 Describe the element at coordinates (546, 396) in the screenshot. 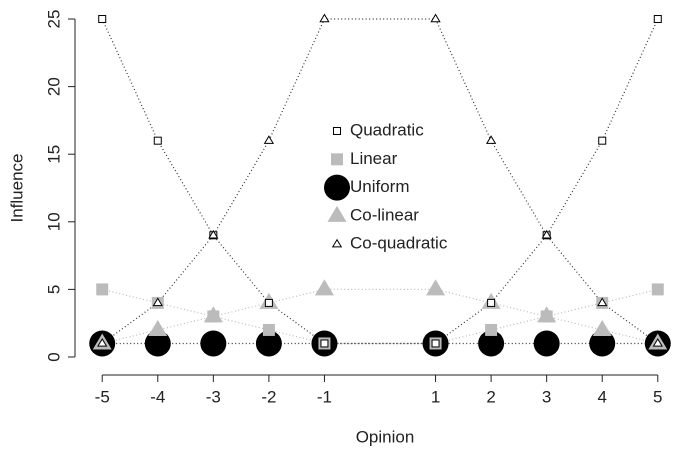

I see `x-tick-label: 3` at that location.